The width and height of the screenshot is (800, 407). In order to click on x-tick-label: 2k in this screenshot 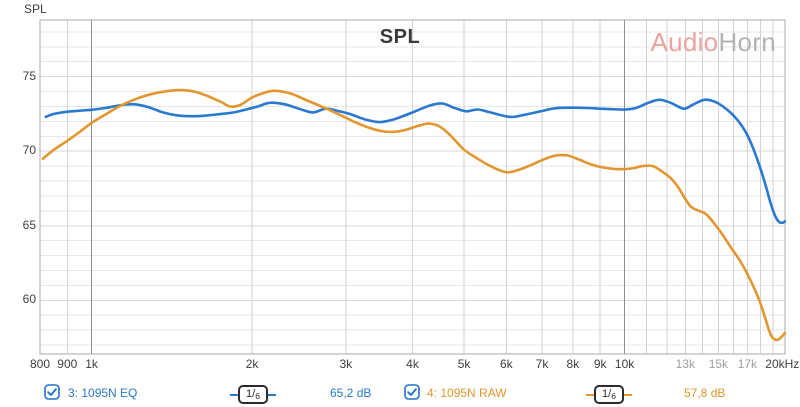, I will do `click(252, 364)`.